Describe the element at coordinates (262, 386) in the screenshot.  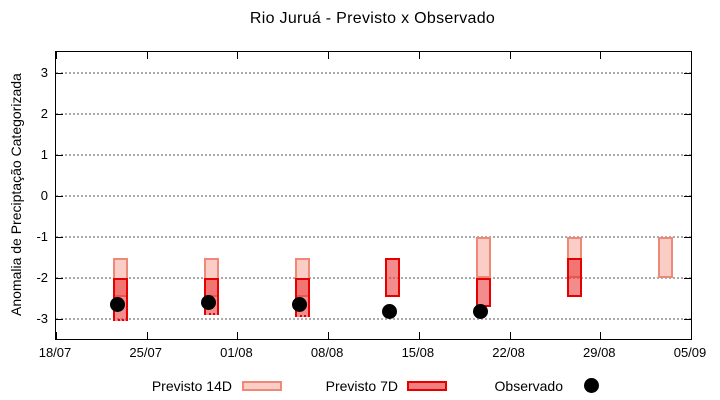
I see `legend-key-previsto-14d-box` at that location.